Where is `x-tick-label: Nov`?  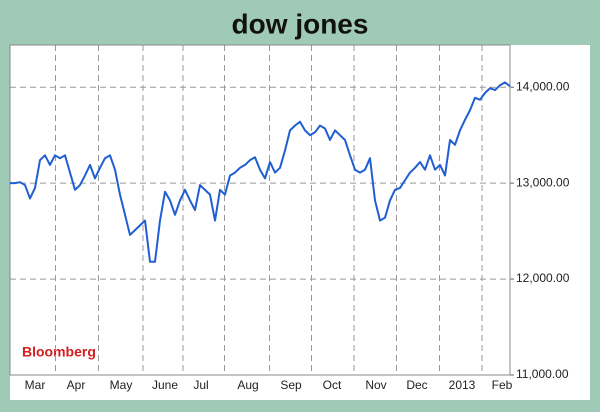 x-tick-label: Nov is located at coordinates (375, 385).